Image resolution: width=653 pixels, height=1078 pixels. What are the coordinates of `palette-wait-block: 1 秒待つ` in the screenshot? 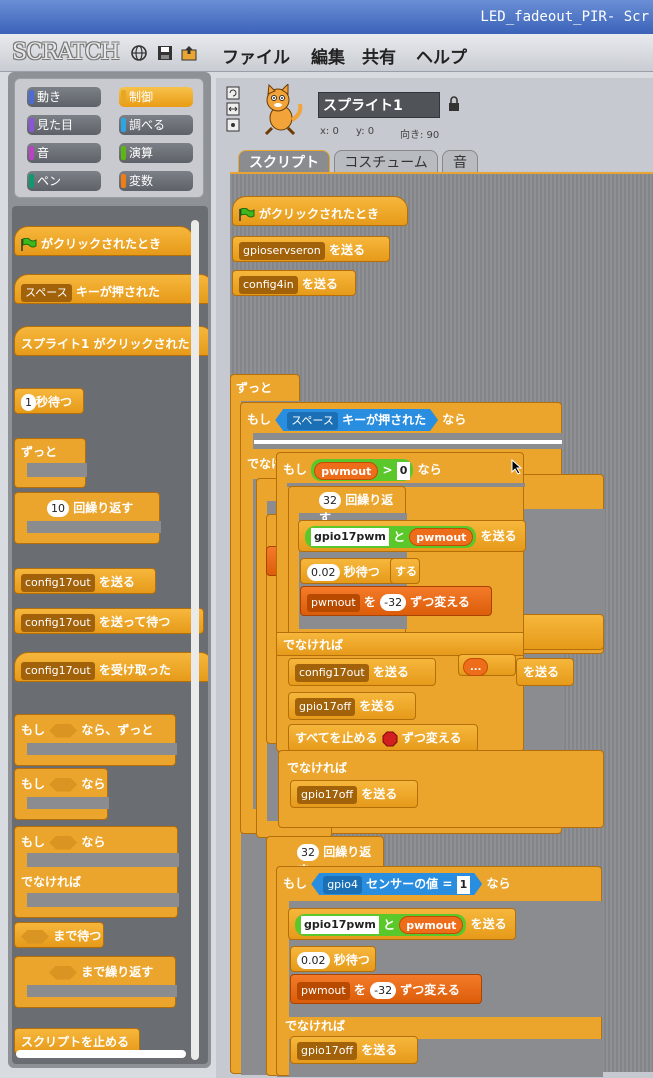 It's located at (49, 401).